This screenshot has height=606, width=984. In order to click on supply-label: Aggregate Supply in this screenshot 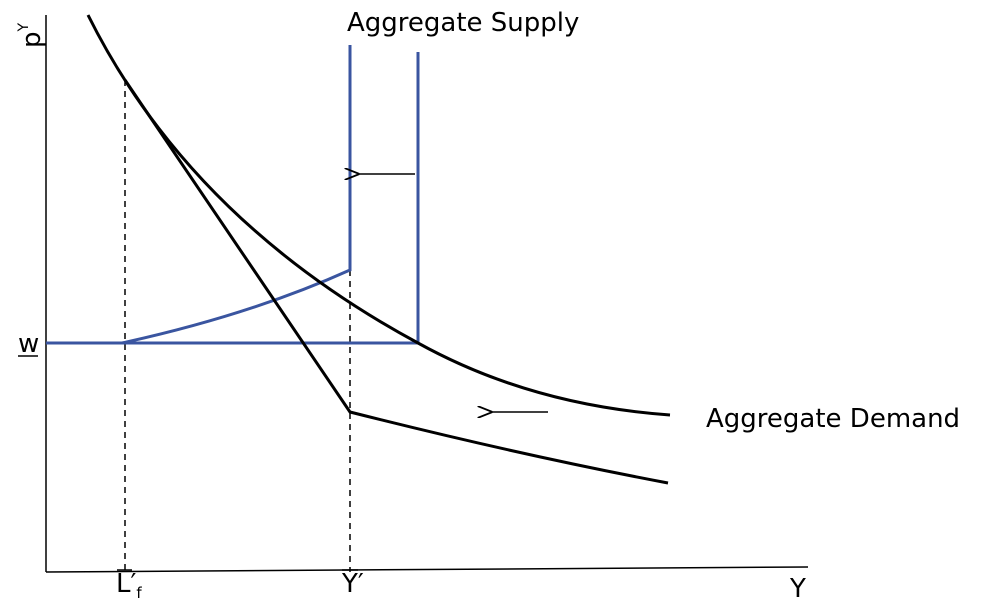, I will do `click(463, 23)`.